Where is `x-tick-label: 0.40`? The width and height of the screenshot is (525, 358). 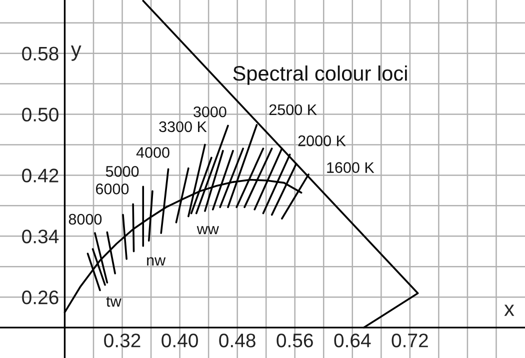
x-tick-label: 0.40 is located at coordinates (180, 341).